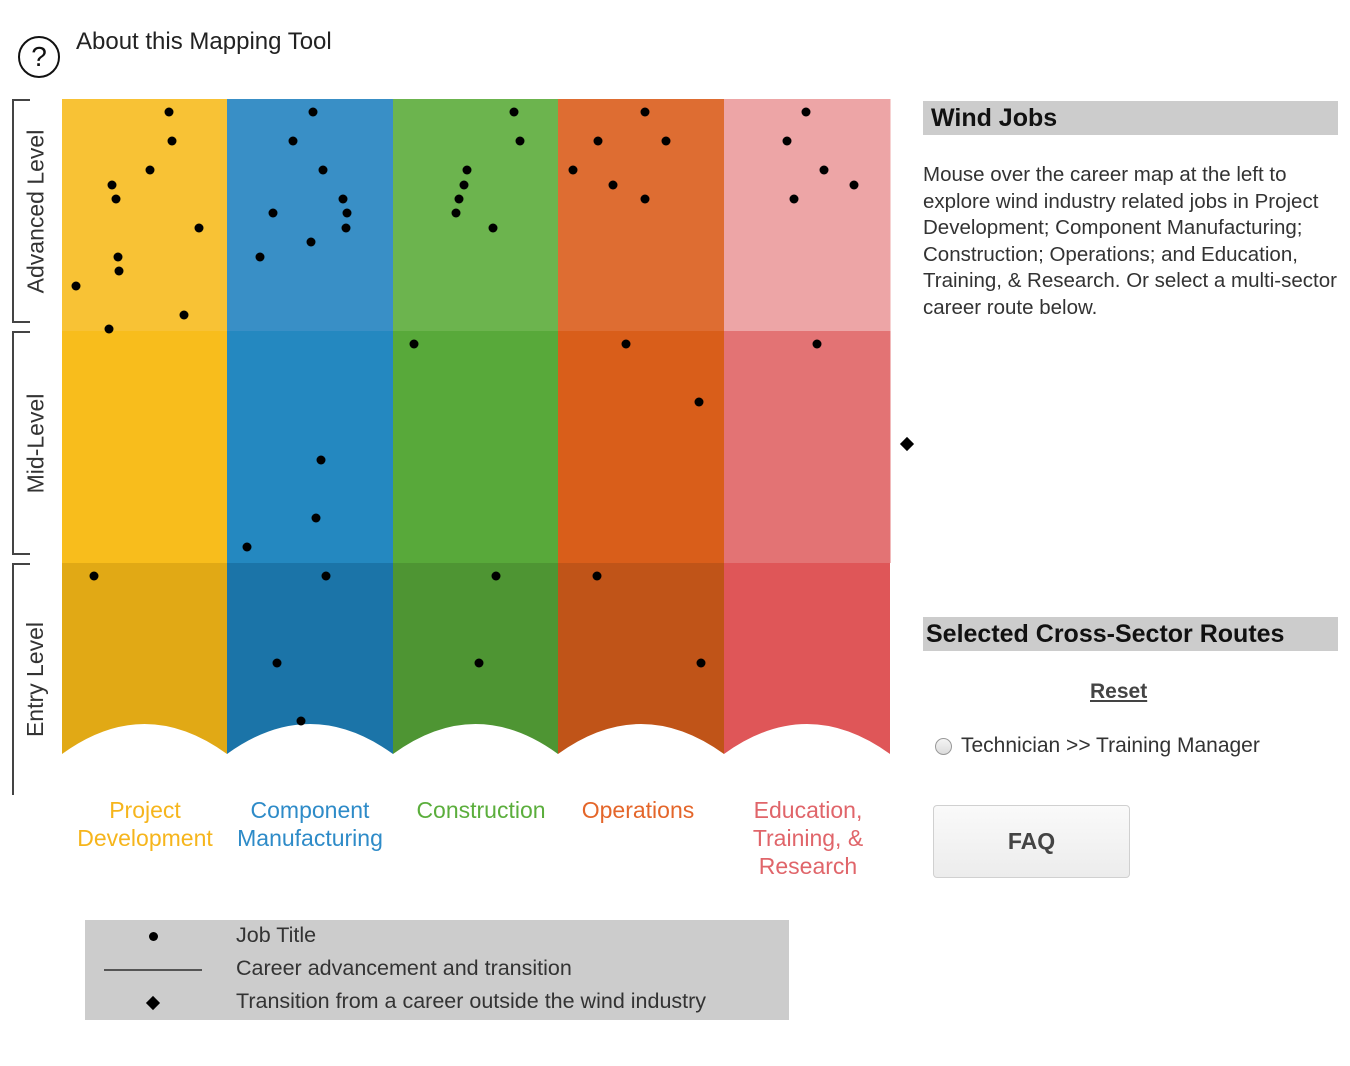 The image size is (1350, 1066). I want to click on sector-label-project-development: Project Development, so click(145, 824).